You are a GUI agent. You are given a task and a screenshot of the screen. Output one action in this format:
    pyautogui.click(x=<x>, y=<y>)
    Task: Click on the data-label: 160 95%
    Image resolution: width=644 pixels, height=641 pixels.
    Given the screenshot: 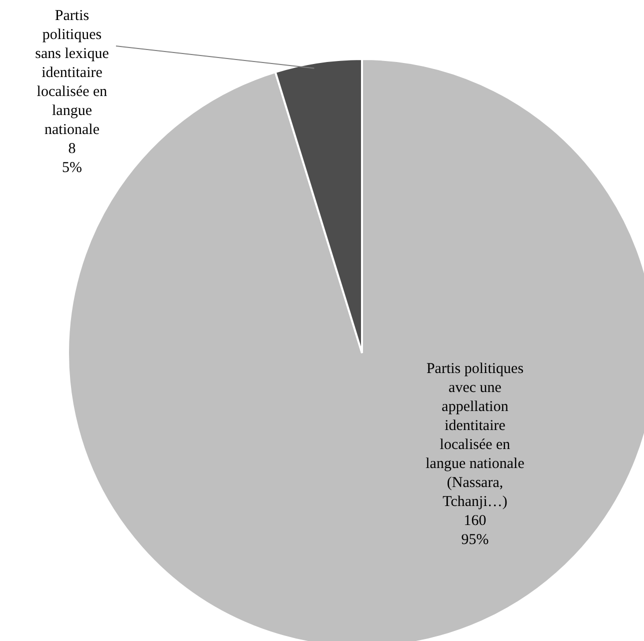 What is the action you would take?
    pyautogui.click(x=475, y=530)
    